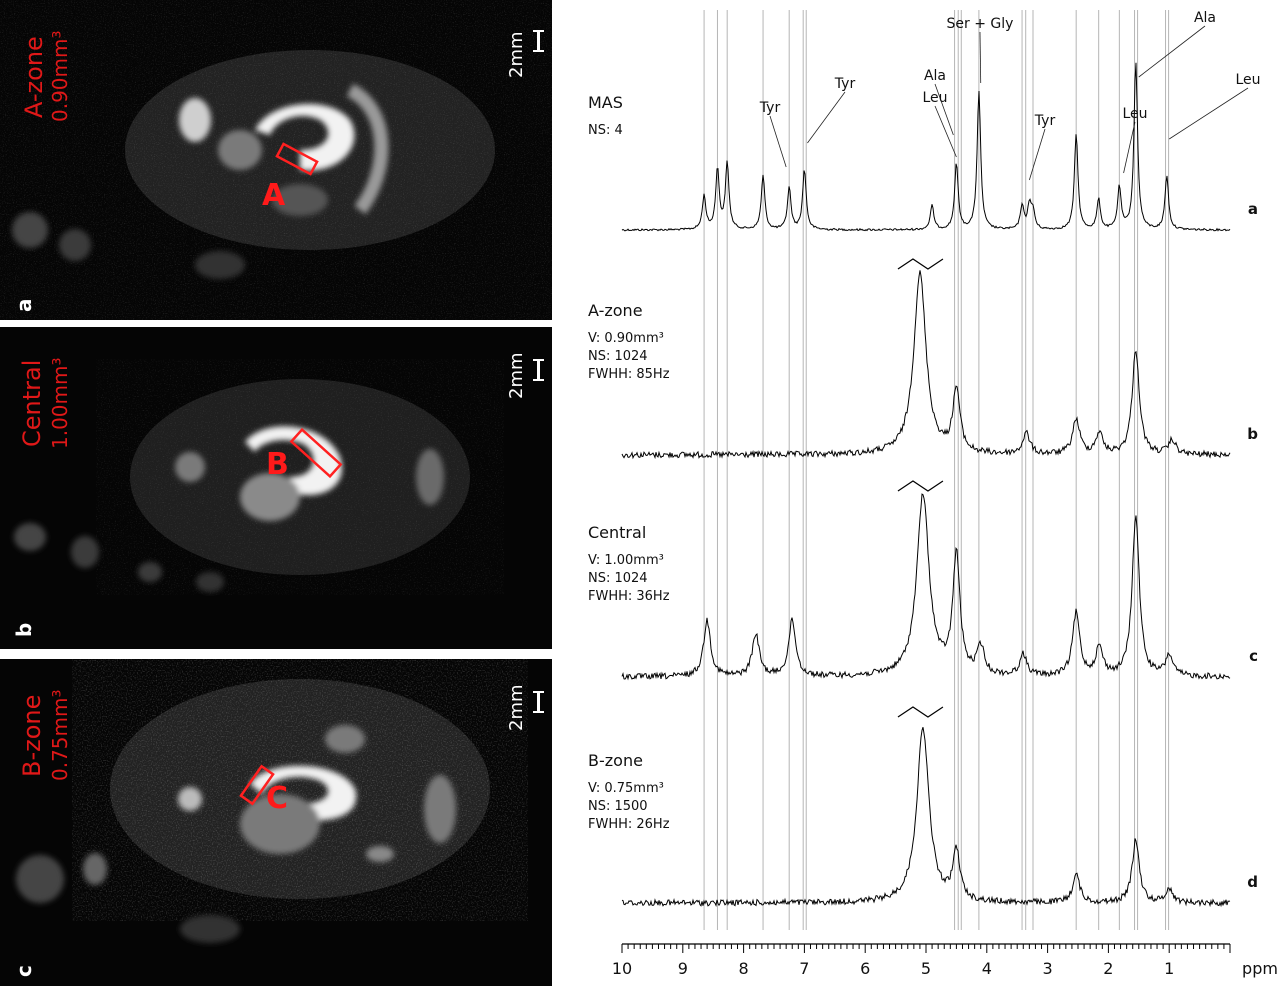  What do you see at coordinates (629, 374) in the screenshot?
I see `spectrum-info: FWHH: 85Hz` at bounding box center [629, 374].